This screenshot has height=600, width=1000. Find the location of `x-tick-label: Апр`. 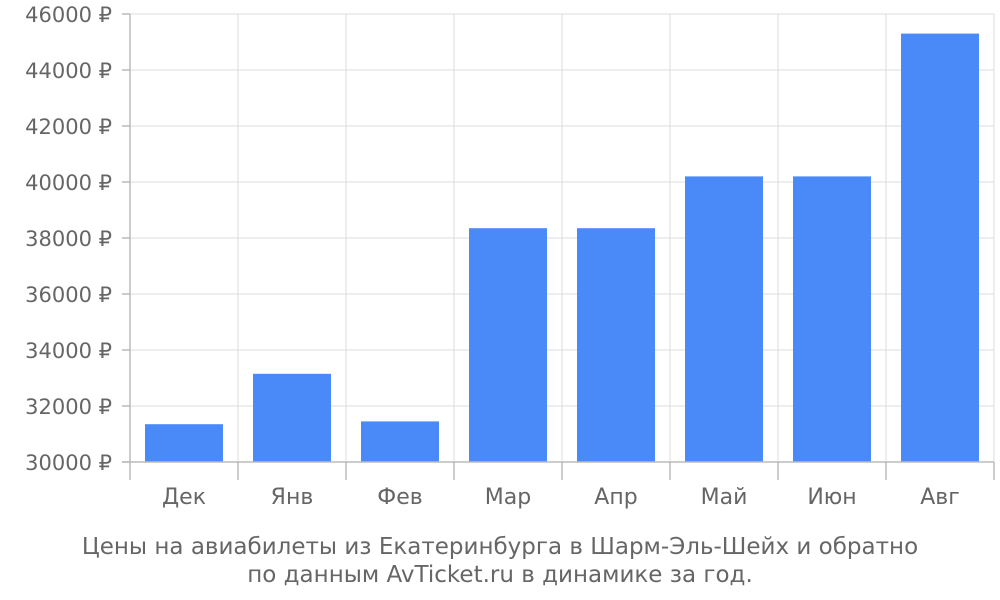

x-tick-label: Апр is located at coordinates (615, 497).